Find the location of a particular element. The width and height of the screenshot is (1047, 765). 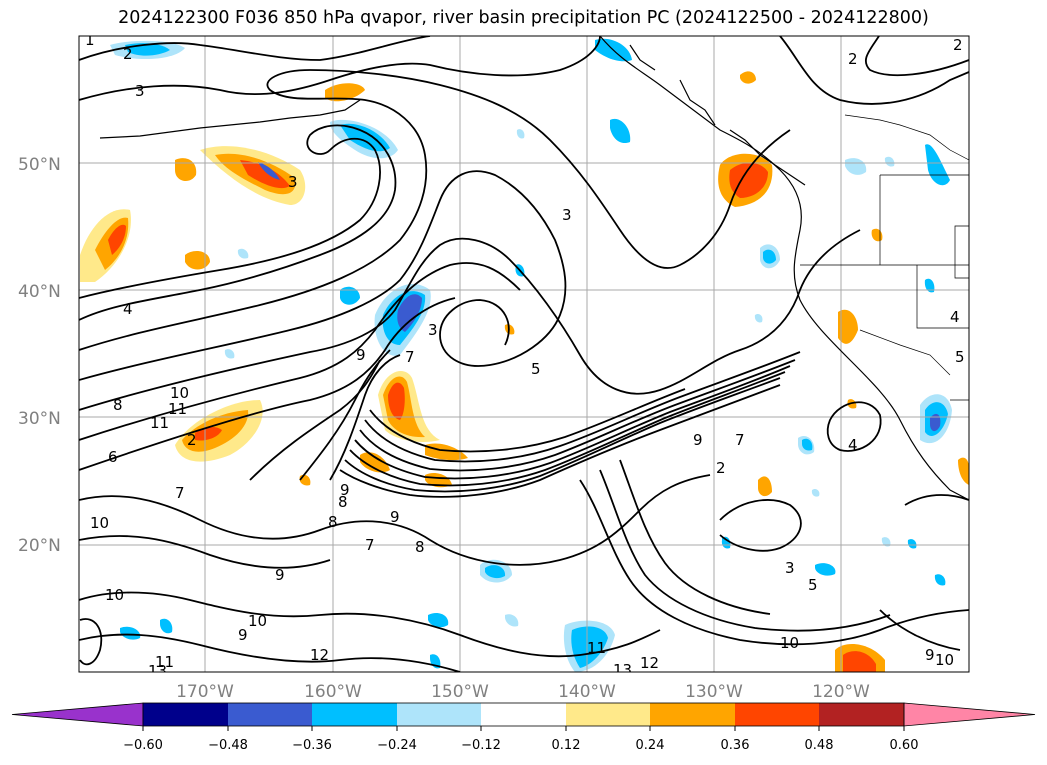

colorbar-tick-label: 0.36 is located at coordinates (735, 745).